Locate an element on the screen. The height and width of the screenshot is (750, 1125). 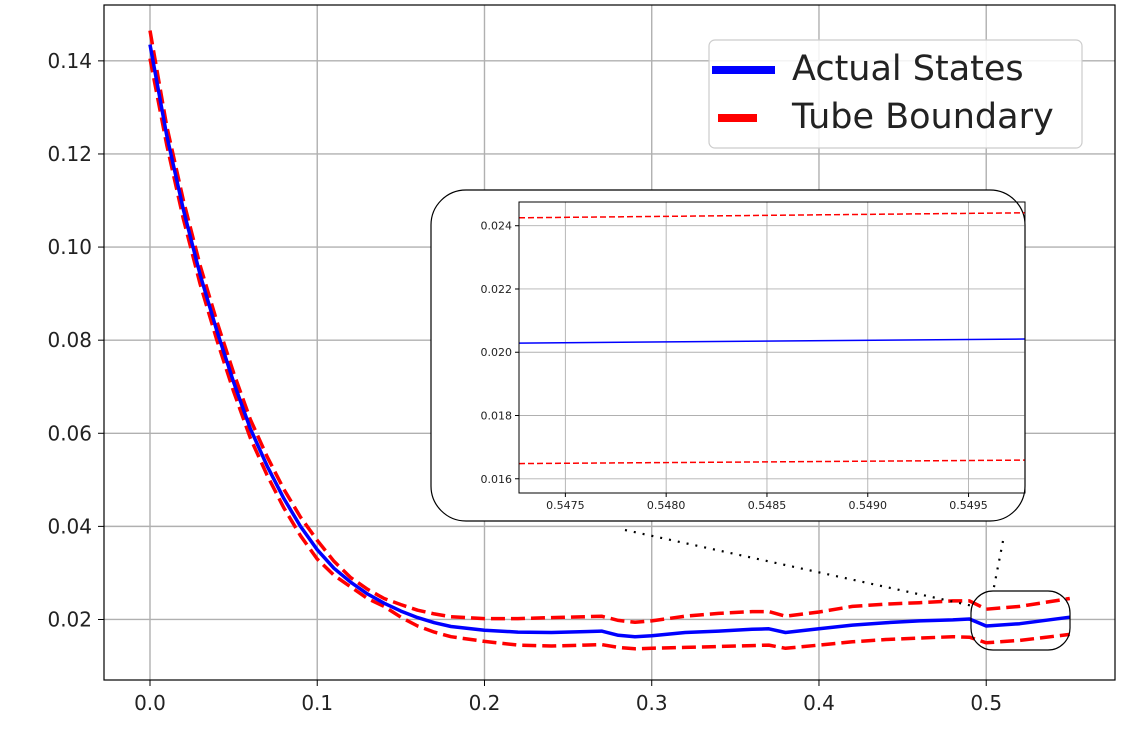
main-x-tick-label: 0.1 is located at coordinates (317, 703).